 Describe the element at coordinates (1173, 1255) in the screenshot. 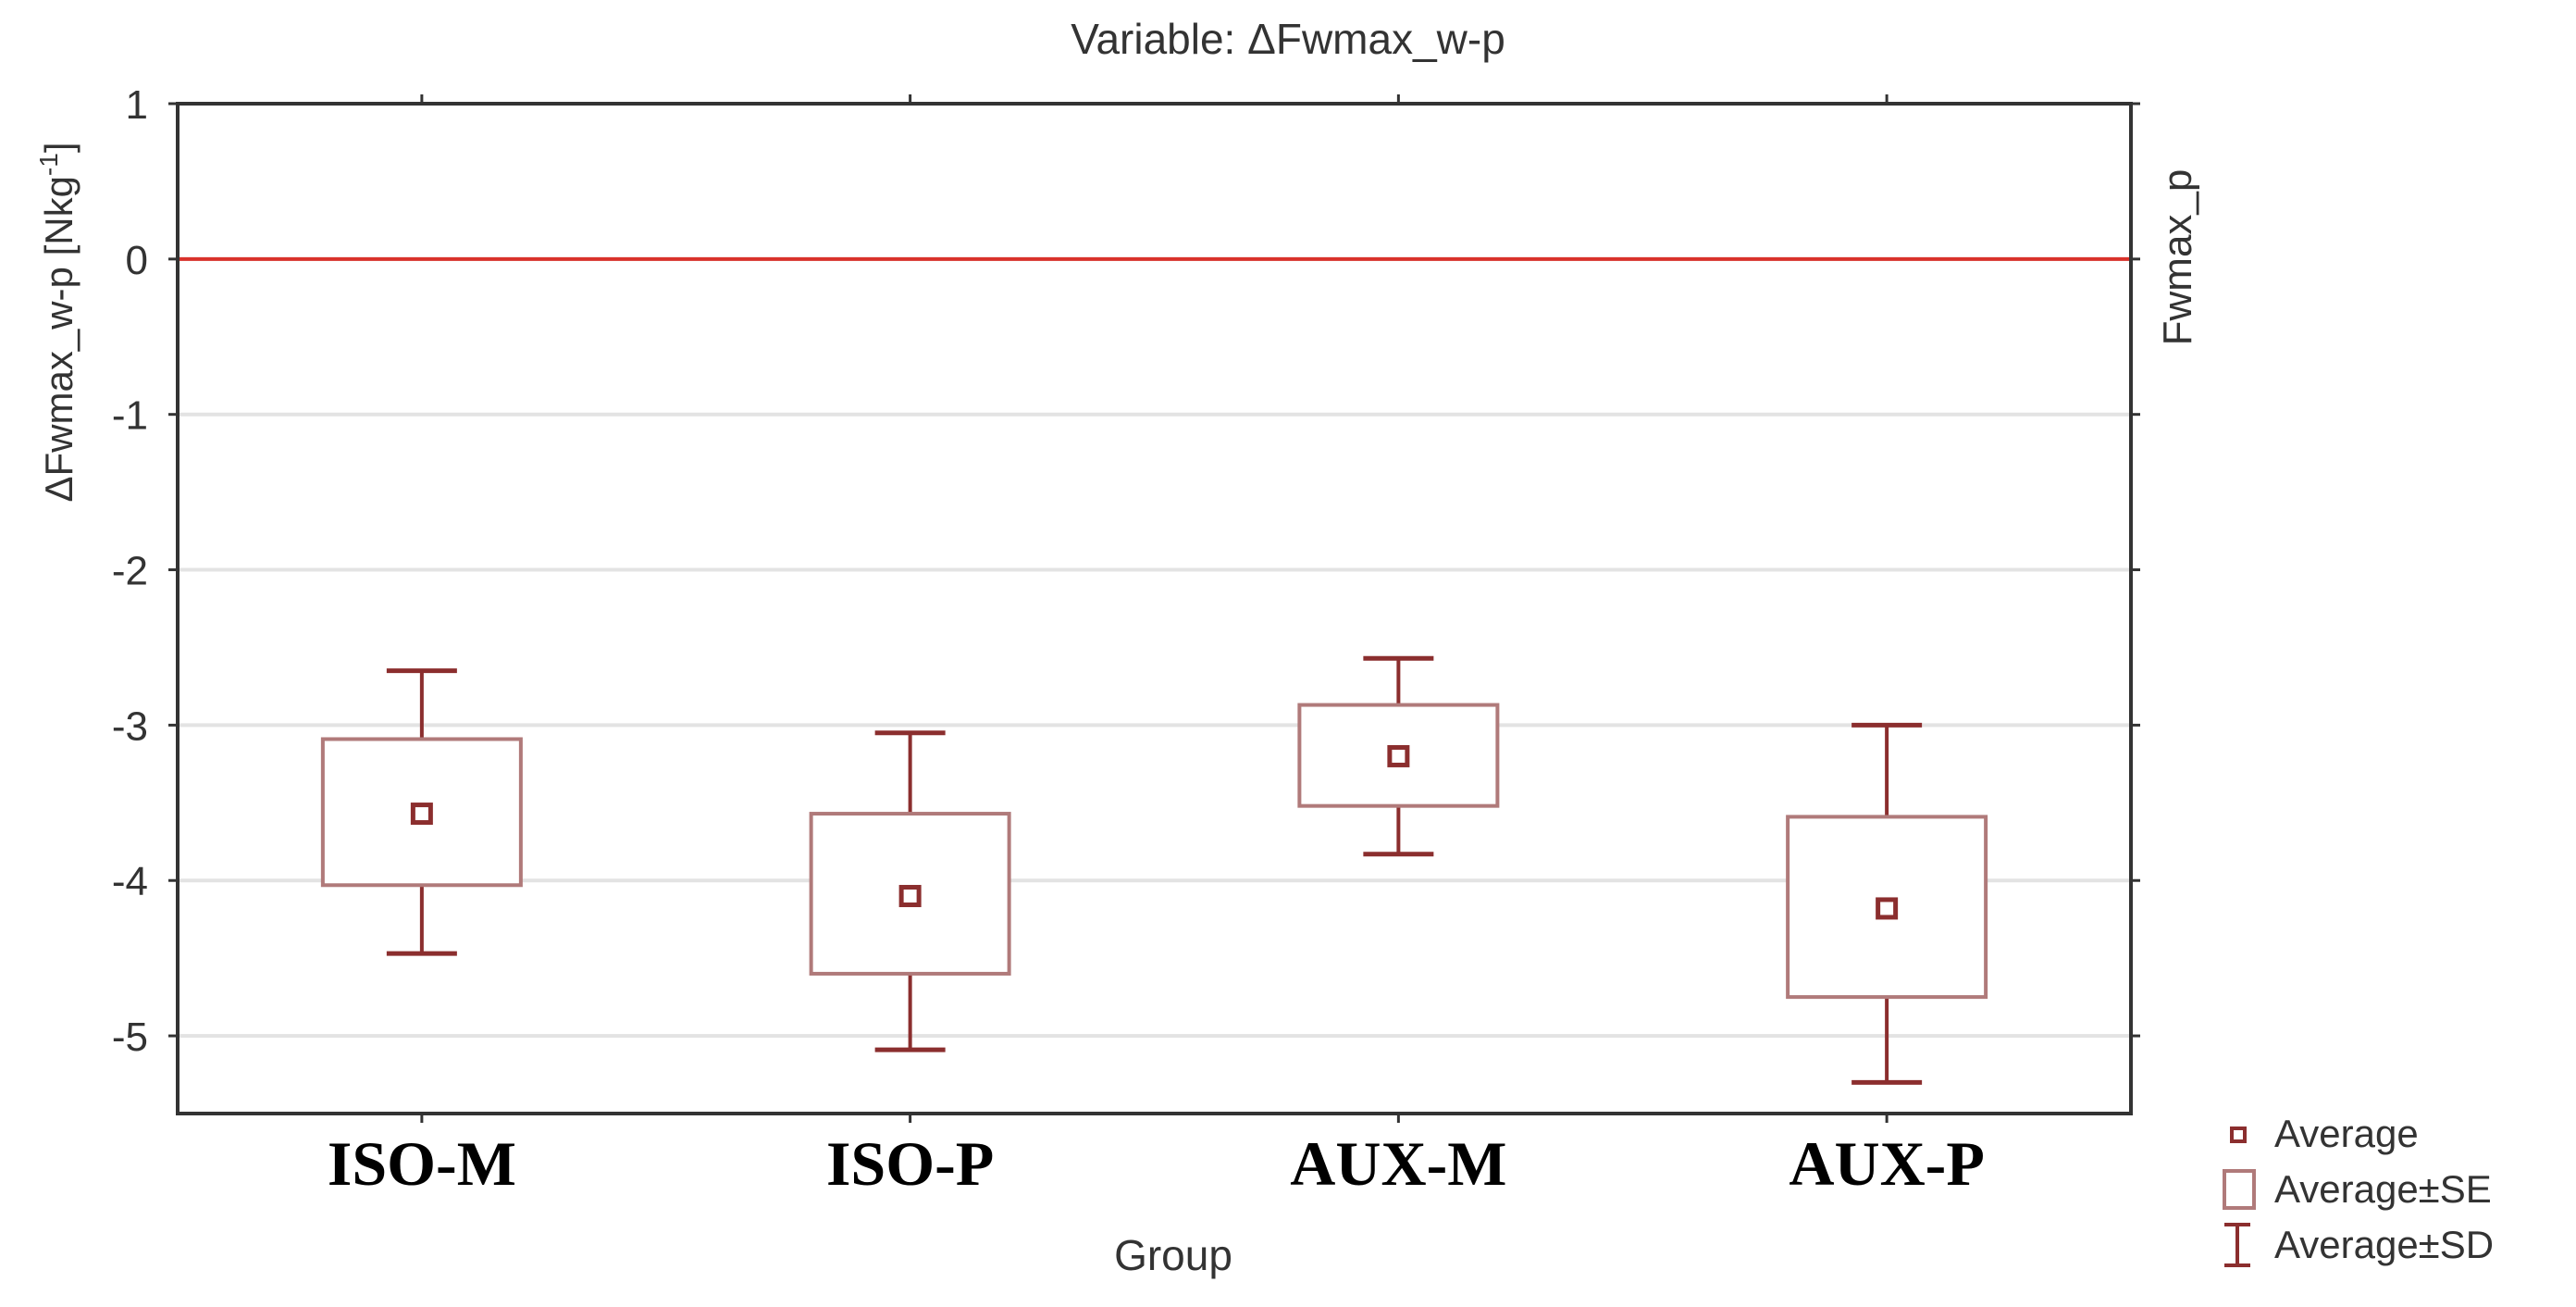

I see `x-axis-label: Group` at that location.